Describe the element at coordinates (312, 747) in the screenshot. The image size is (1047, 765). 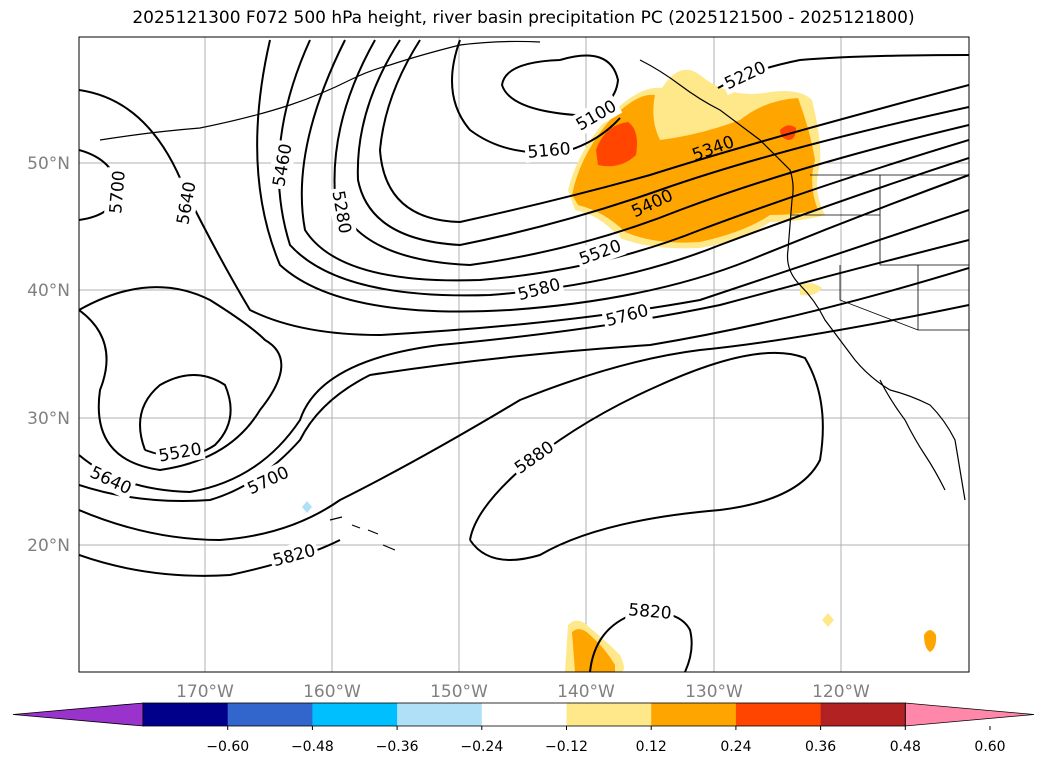
I see `colorbar-tick-label: −0.48` at that location.